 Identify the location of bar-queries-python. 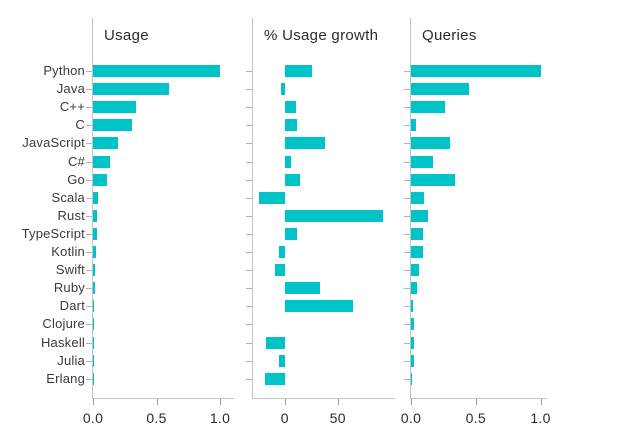
(476, 71).